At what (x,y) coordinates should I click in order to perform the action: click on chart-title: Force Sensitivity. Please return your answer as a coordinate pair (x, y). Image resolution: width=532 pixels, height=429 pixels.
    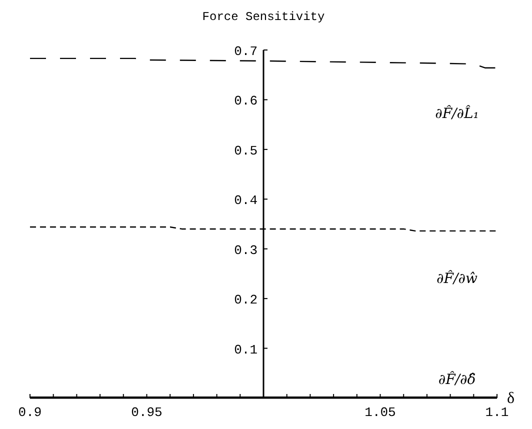
    Looking at the image, I should click on (263, 17).